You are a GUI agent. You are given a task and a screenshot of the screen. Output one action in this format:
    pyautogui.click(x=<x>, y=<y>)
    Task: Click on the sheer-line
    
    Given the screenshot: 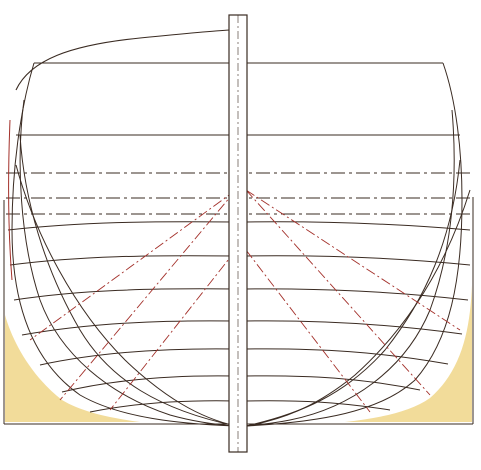 What is the action you would take?
    pyautogui.click(x=123, y=60)
    